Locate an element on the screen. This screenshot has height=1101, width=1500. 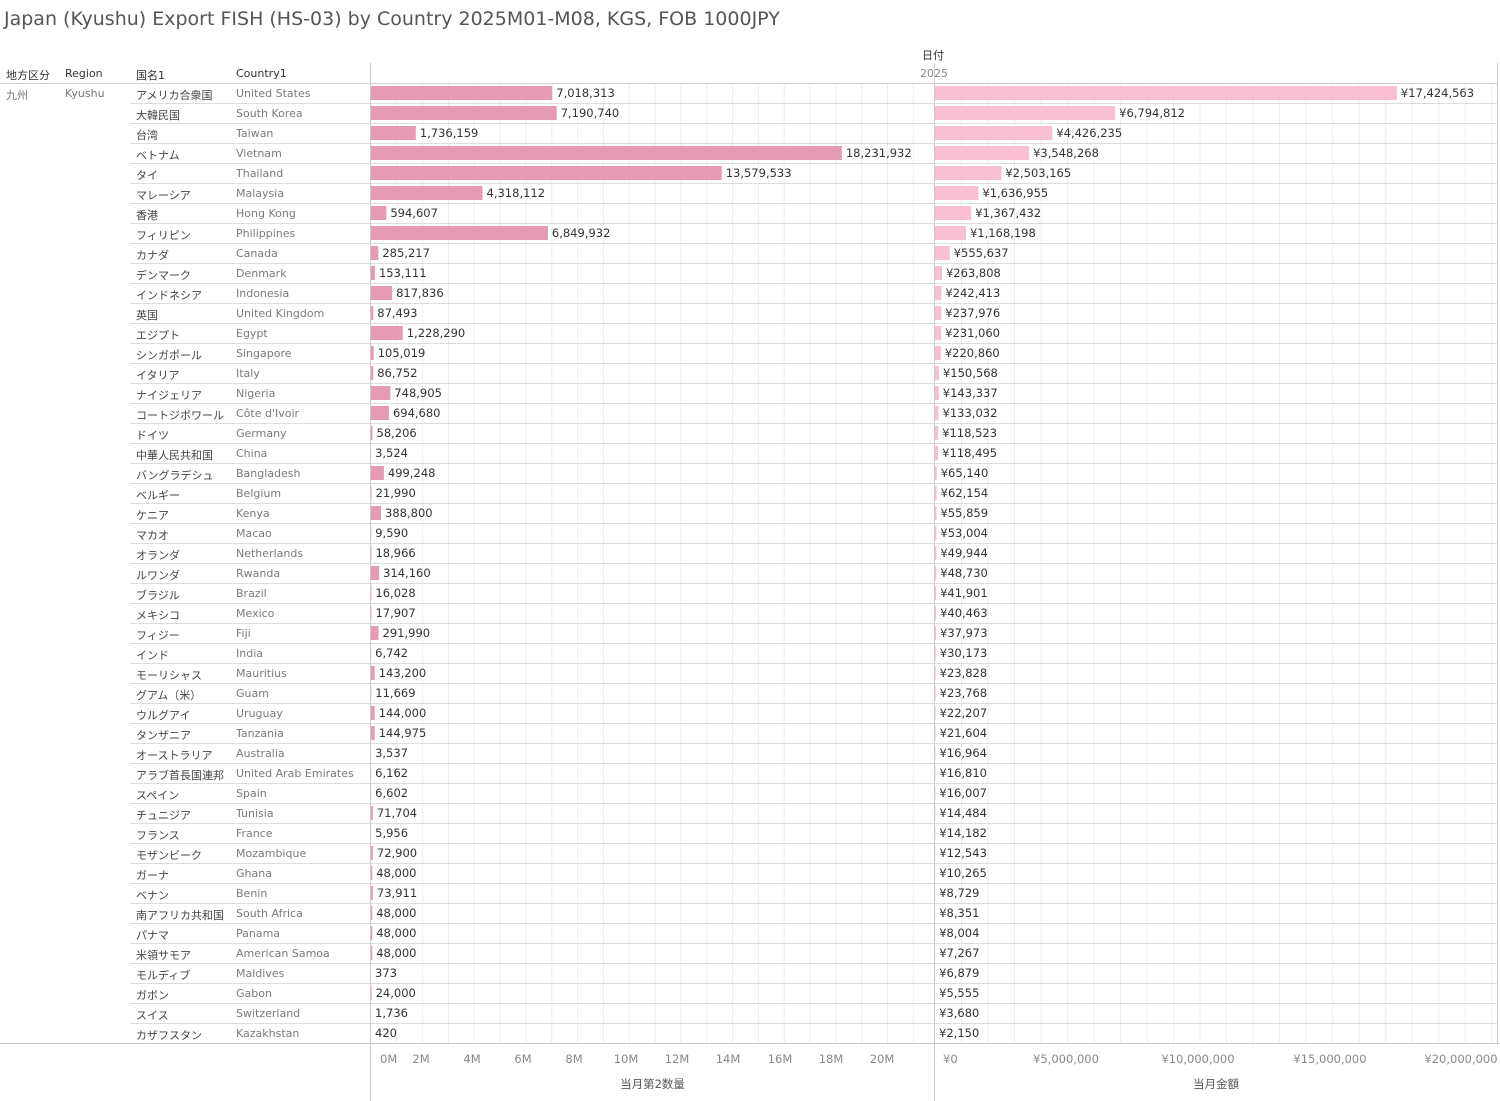
qty-data-label: 6,162 is located at coordinates (391, 773).